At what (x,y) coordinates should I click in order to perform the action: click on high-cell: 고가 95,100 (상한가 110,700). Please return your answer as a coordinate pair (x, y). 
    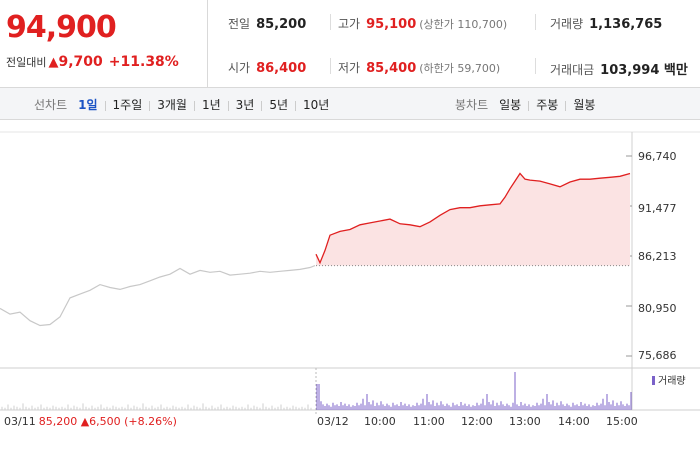
    Looking at the image, I should click on (422, 23).